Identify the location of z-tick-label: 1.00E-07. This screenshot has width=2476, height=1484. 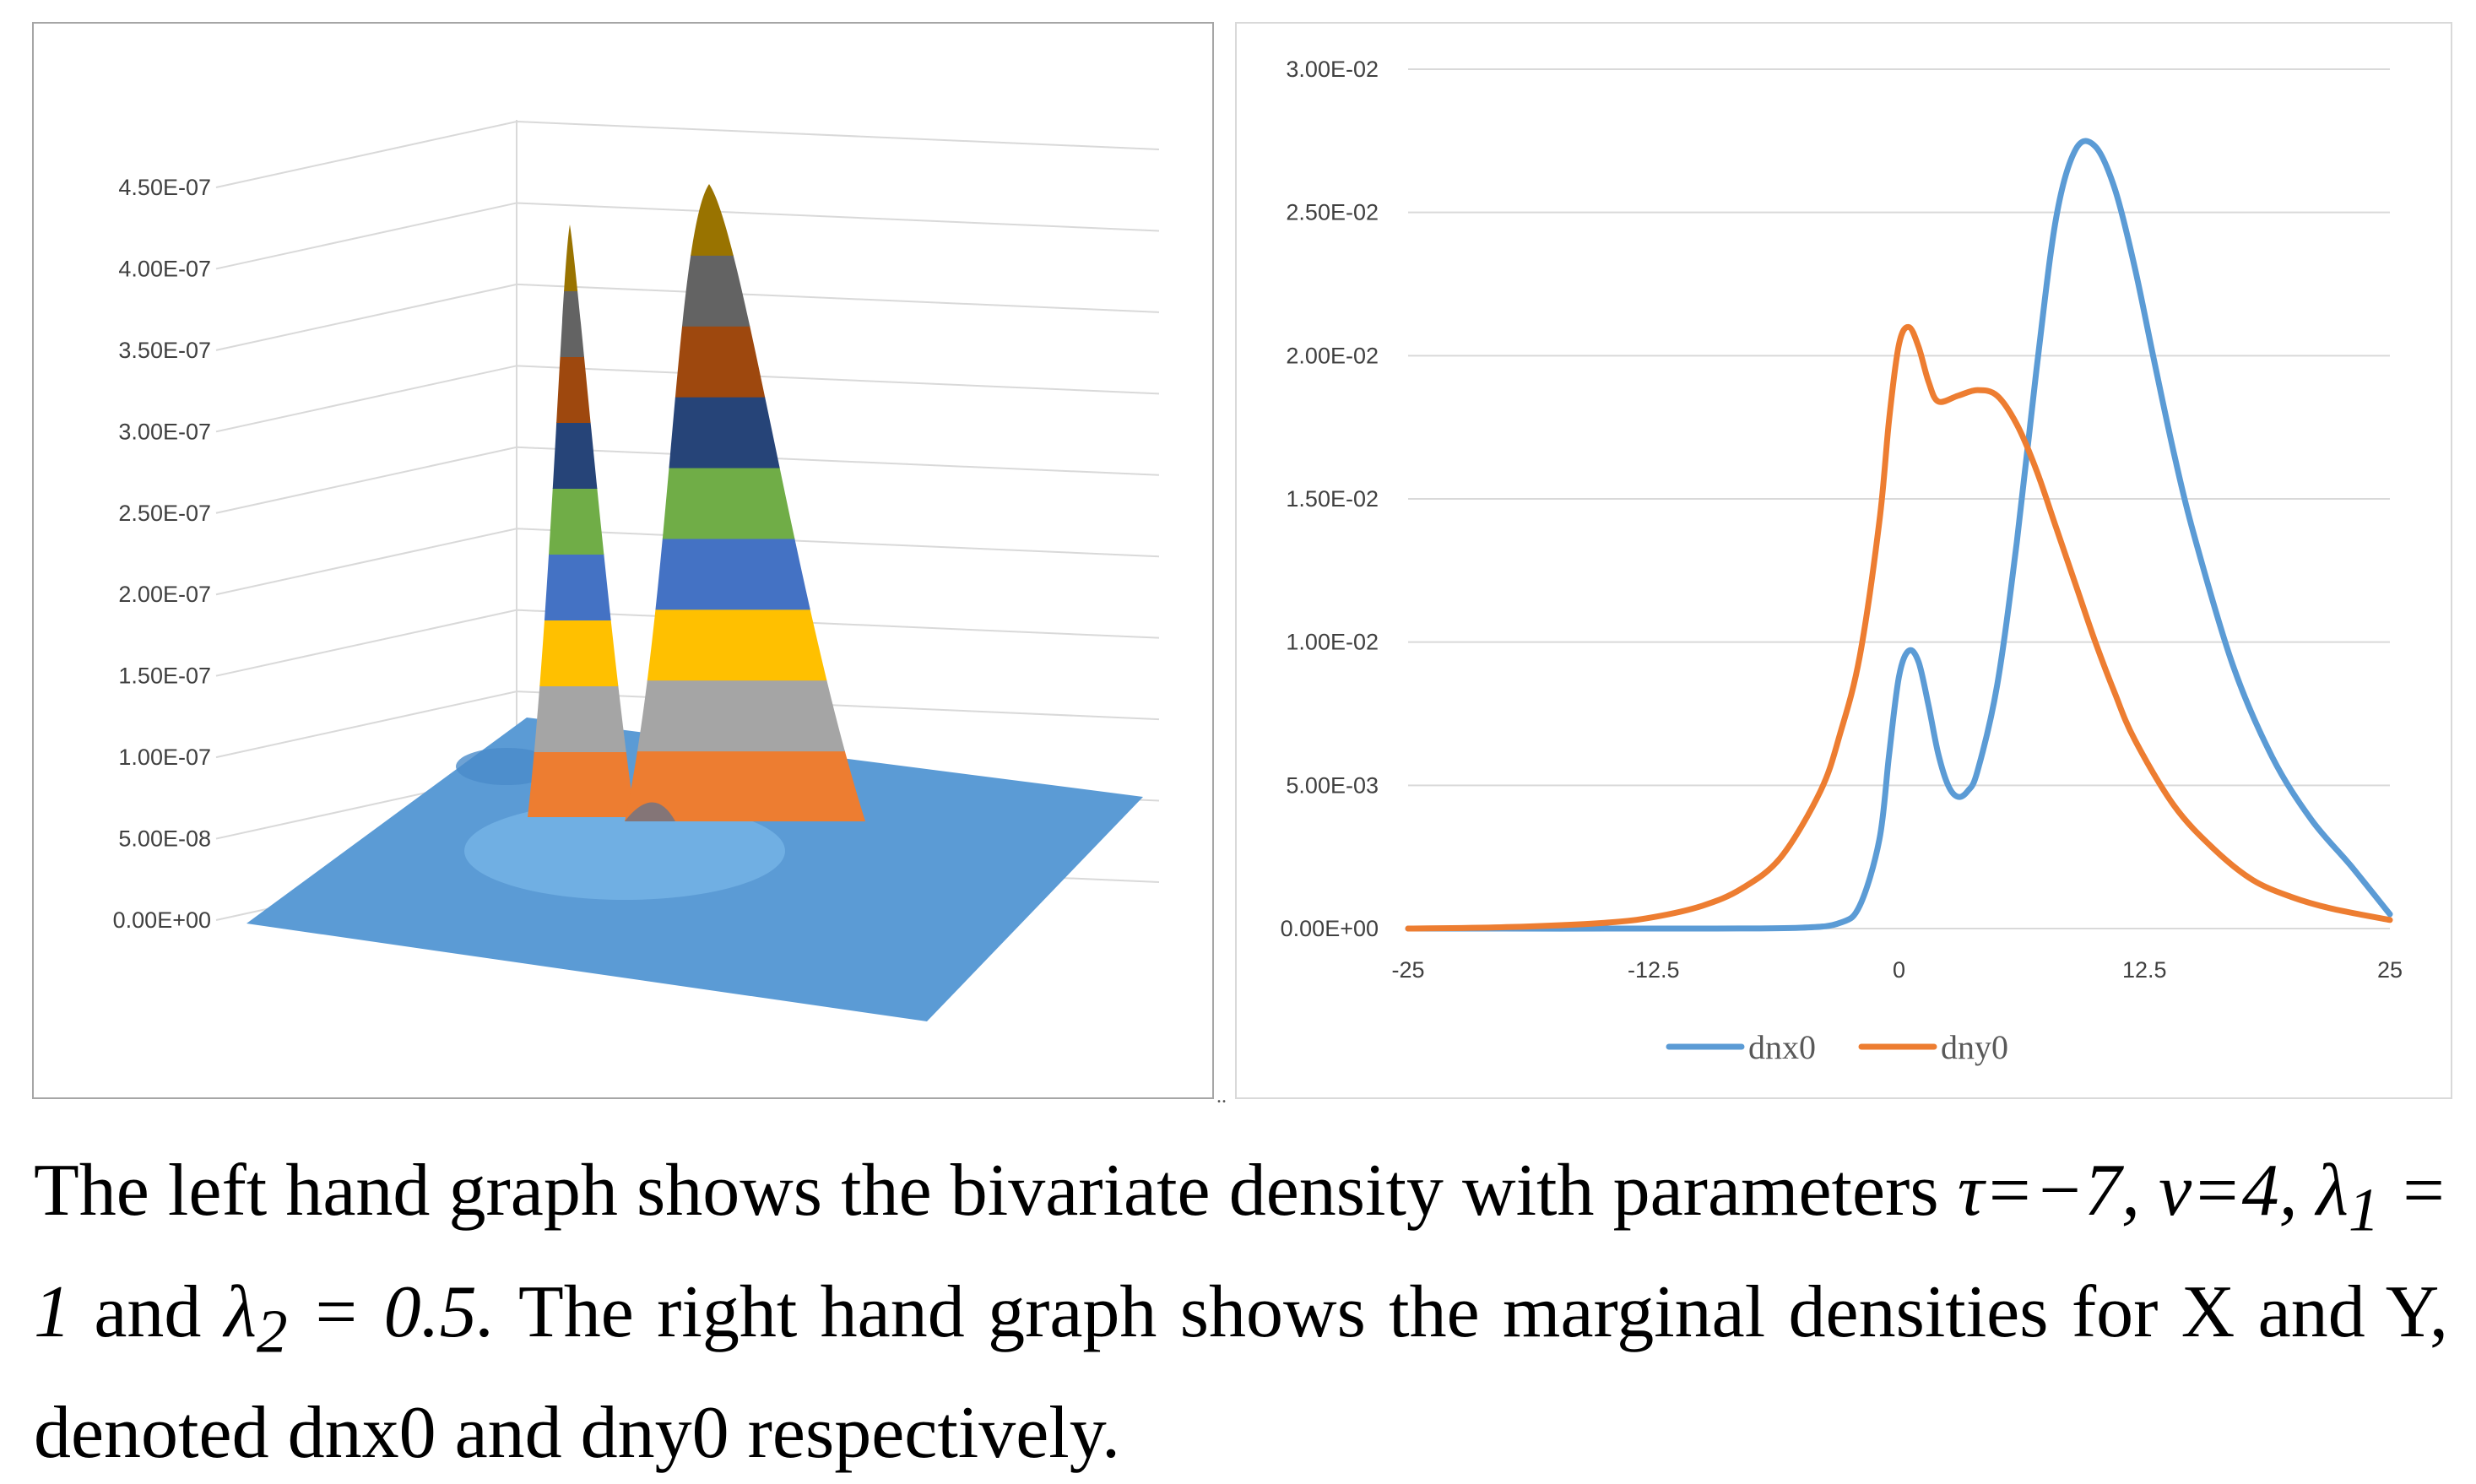
(165, 757).